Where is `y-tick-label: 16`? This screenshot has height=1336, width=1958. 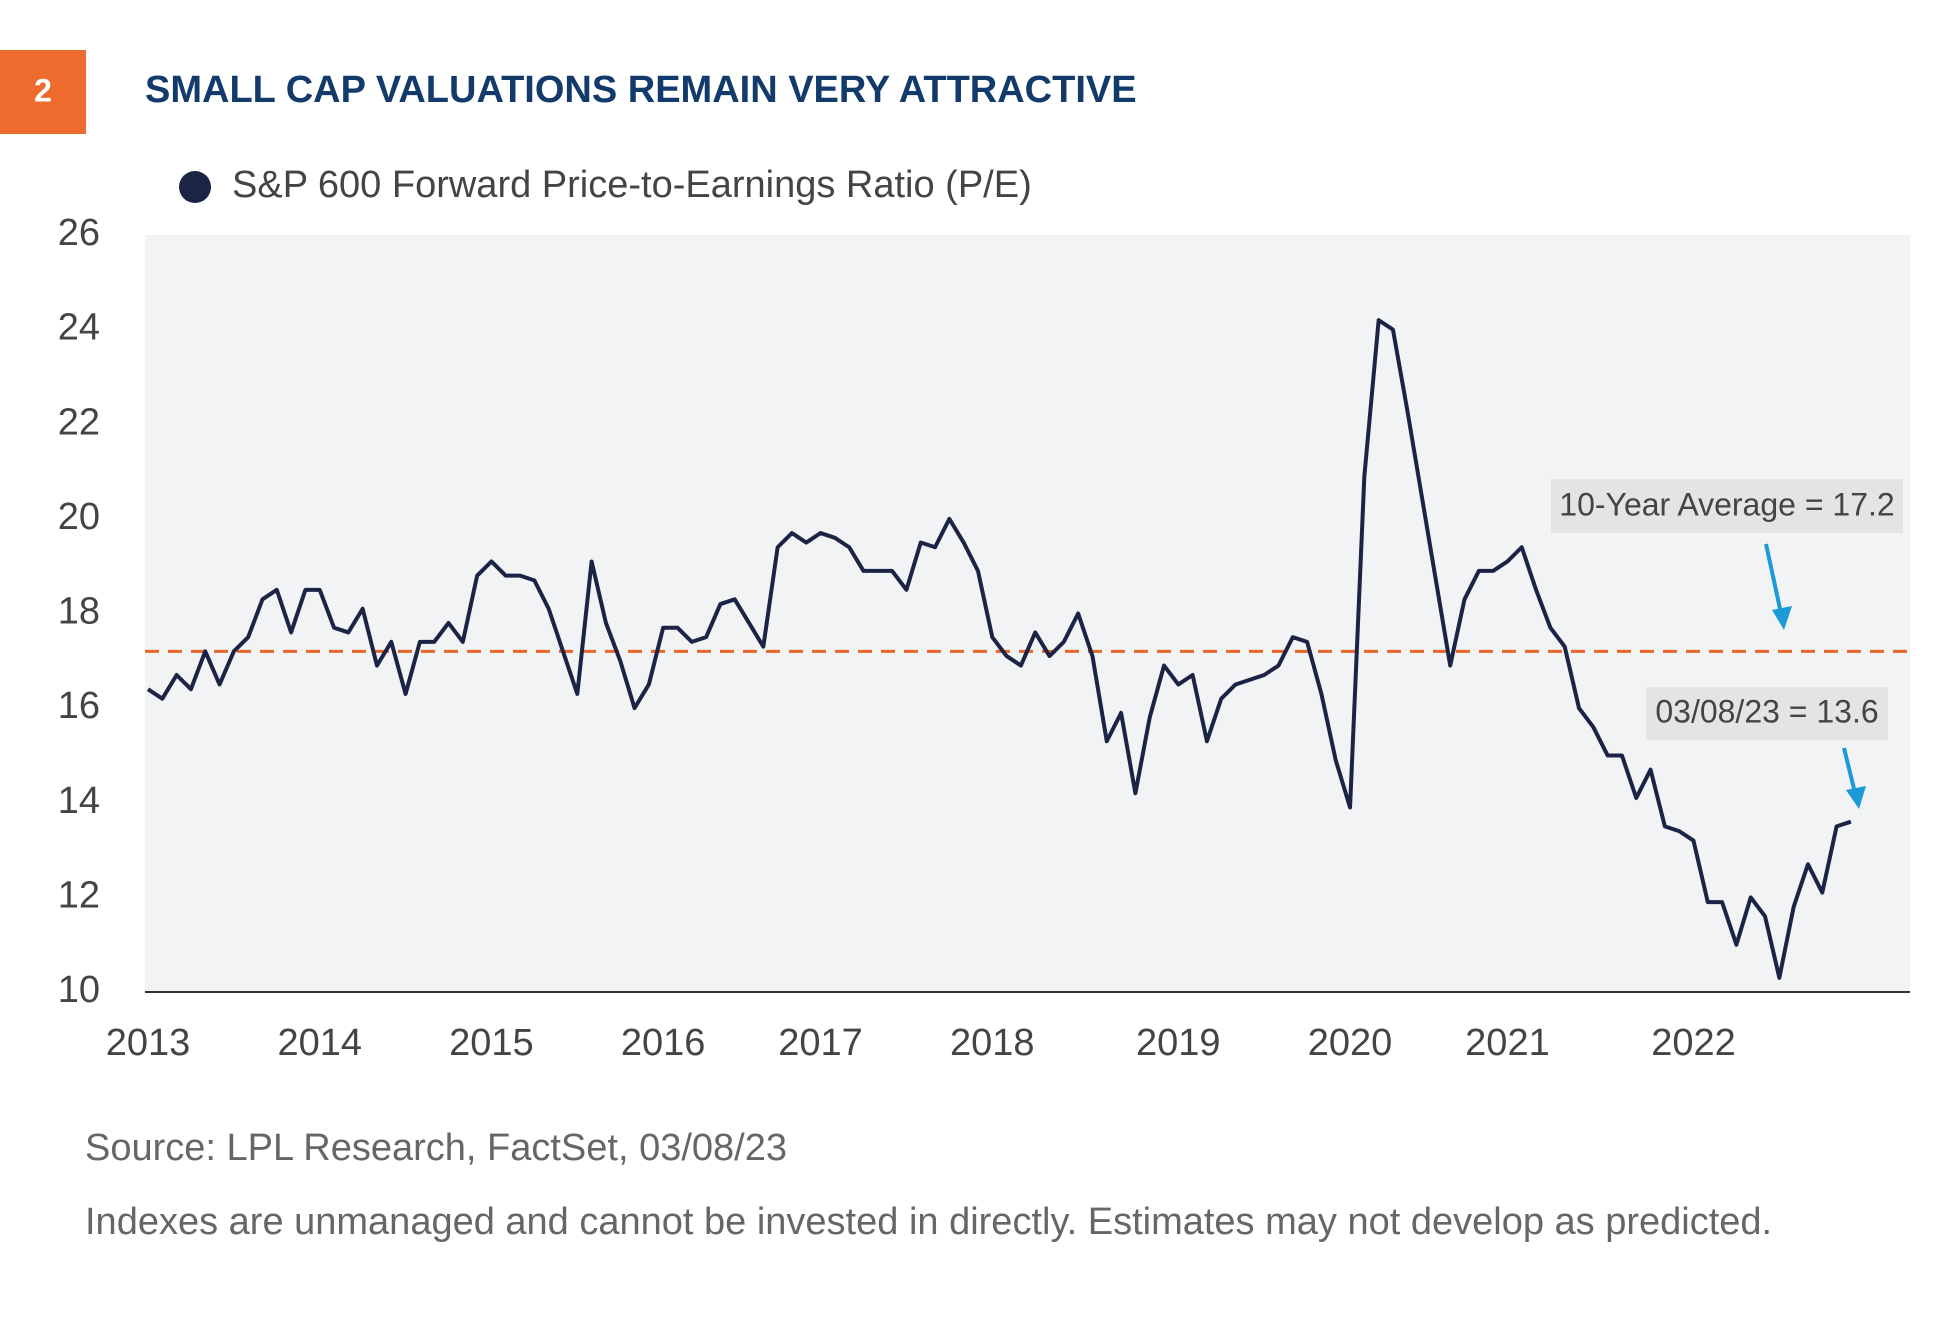 y-tick-label: 16 is located at coordinates (79, 706).